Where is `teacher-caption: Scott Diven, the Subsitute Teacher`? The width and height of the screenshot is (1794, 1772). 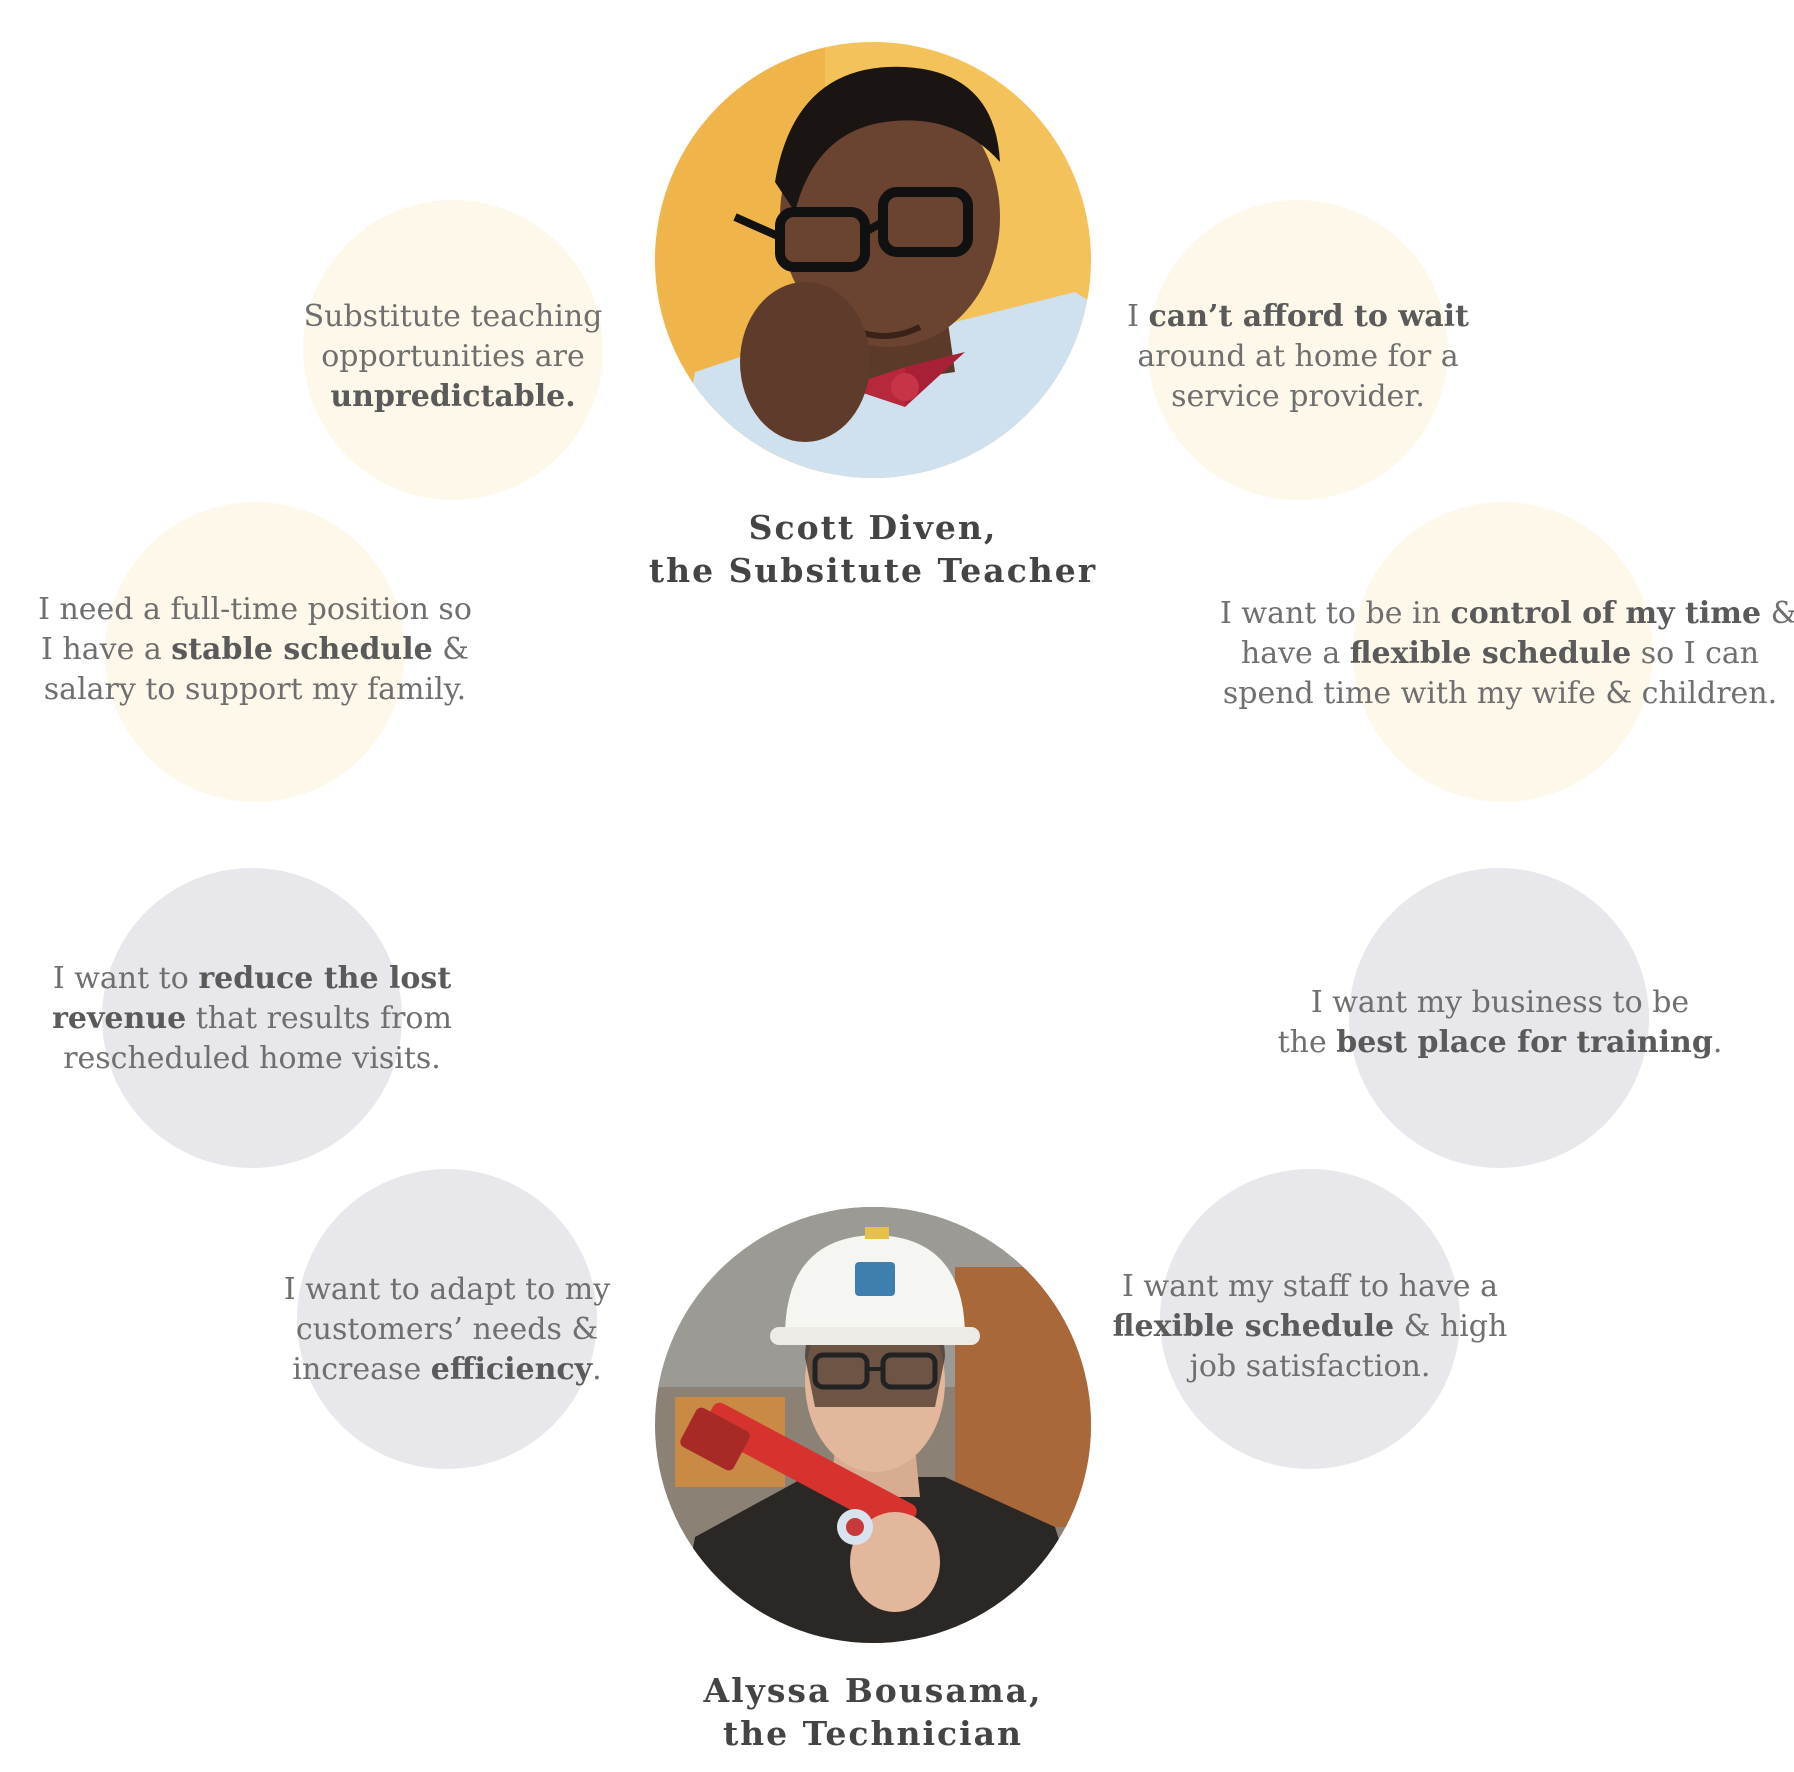
teacher-caption: Scott Diven, the Subsitute Teacher is located at coordinates (873, 549).